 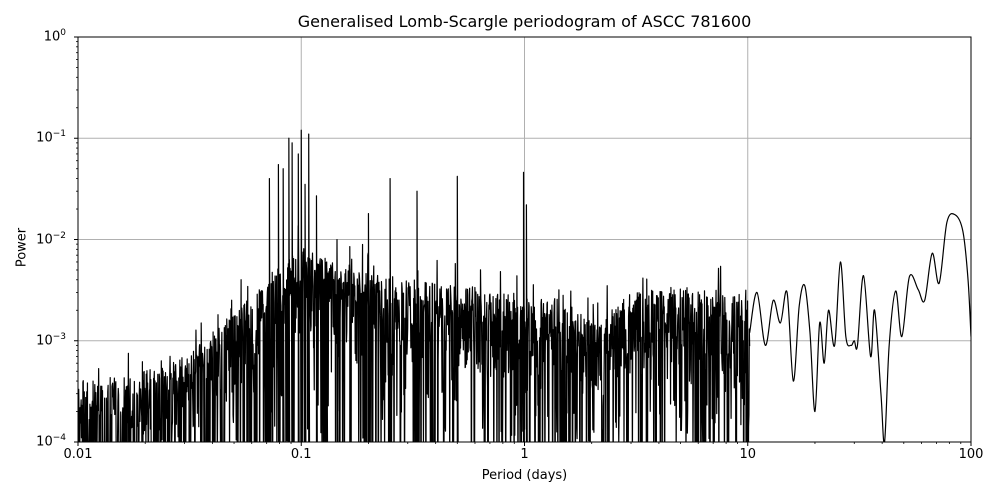 What do you see at coordinates (54, 36) in the screenshot?
I see `y-tick-label: 10⁰` at bounding box center [54, 36].